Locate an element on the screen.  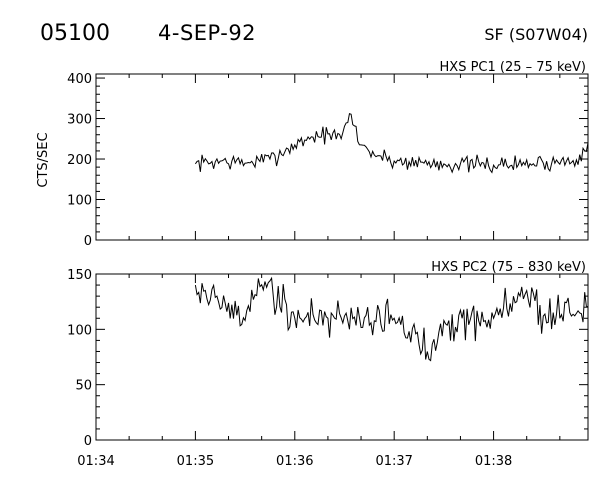
panel2-xtick-label: 01:36 is located at coordinates (294, 461).